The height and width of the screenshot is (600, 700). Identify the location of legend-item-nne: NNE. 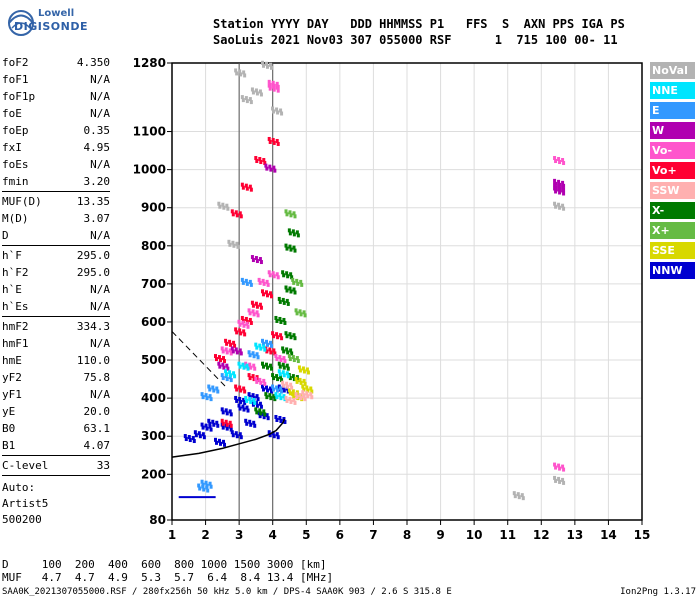
(672, 90).